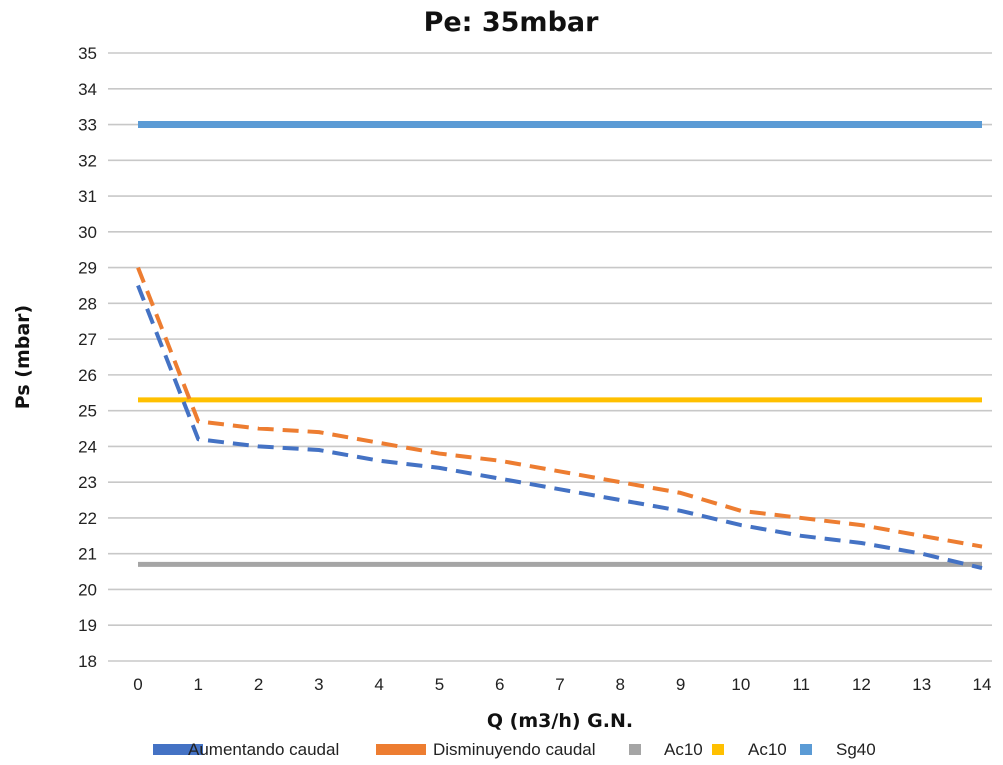 Image resolution: width=1003 pixels, height=765 pixels. Describe the element at coordinates (258, 684) in the screenshot. I see `x-tick-label: 2` at that location.